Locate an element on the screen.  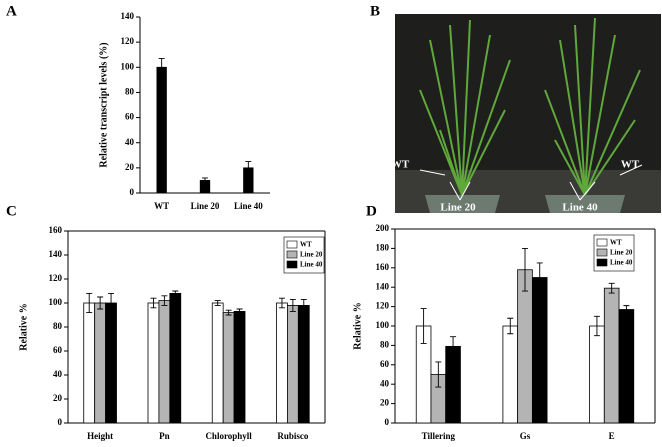
x-tick-label: Gs is located at coordinates (525, 436).